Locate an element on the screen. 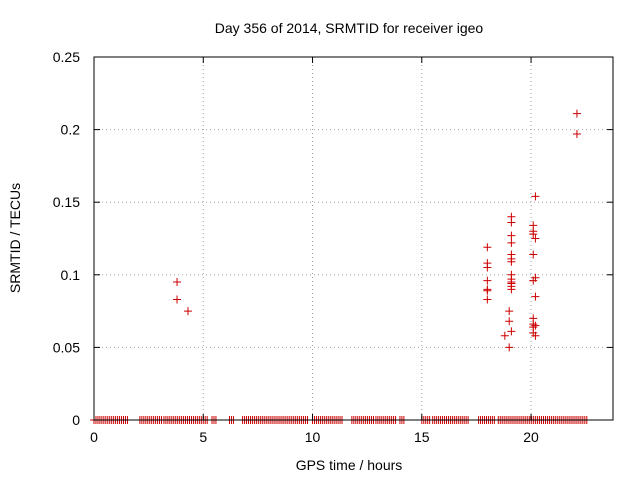 Image resolution: width=640 pixels, height=480 pixels. y-tick-label: 0.15 is located at coordinates (66, 202).